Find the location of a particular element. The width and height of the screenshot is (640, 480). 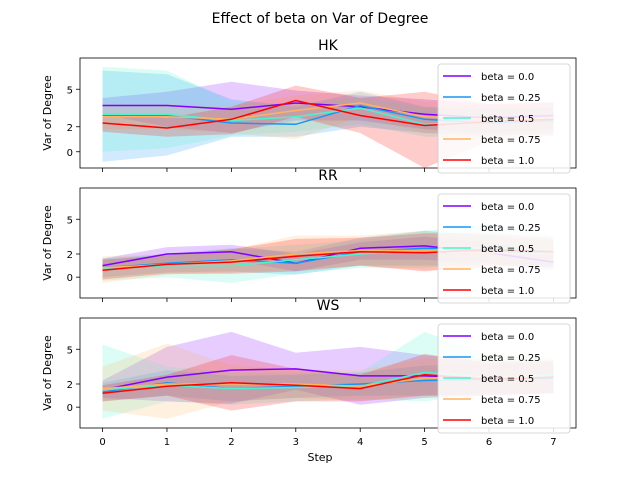

subplot-title: WS is located at coordinates (328, 306).